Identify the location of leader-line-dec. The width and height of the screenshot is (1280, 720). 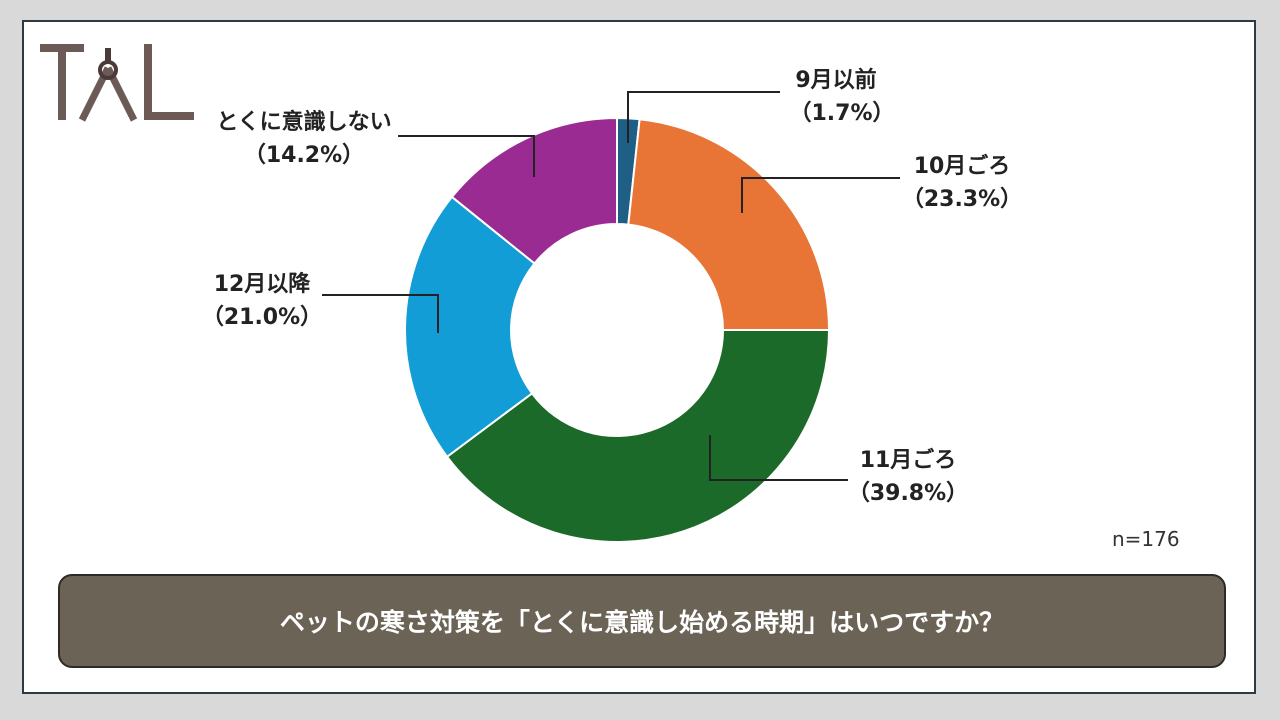
(380, 313).